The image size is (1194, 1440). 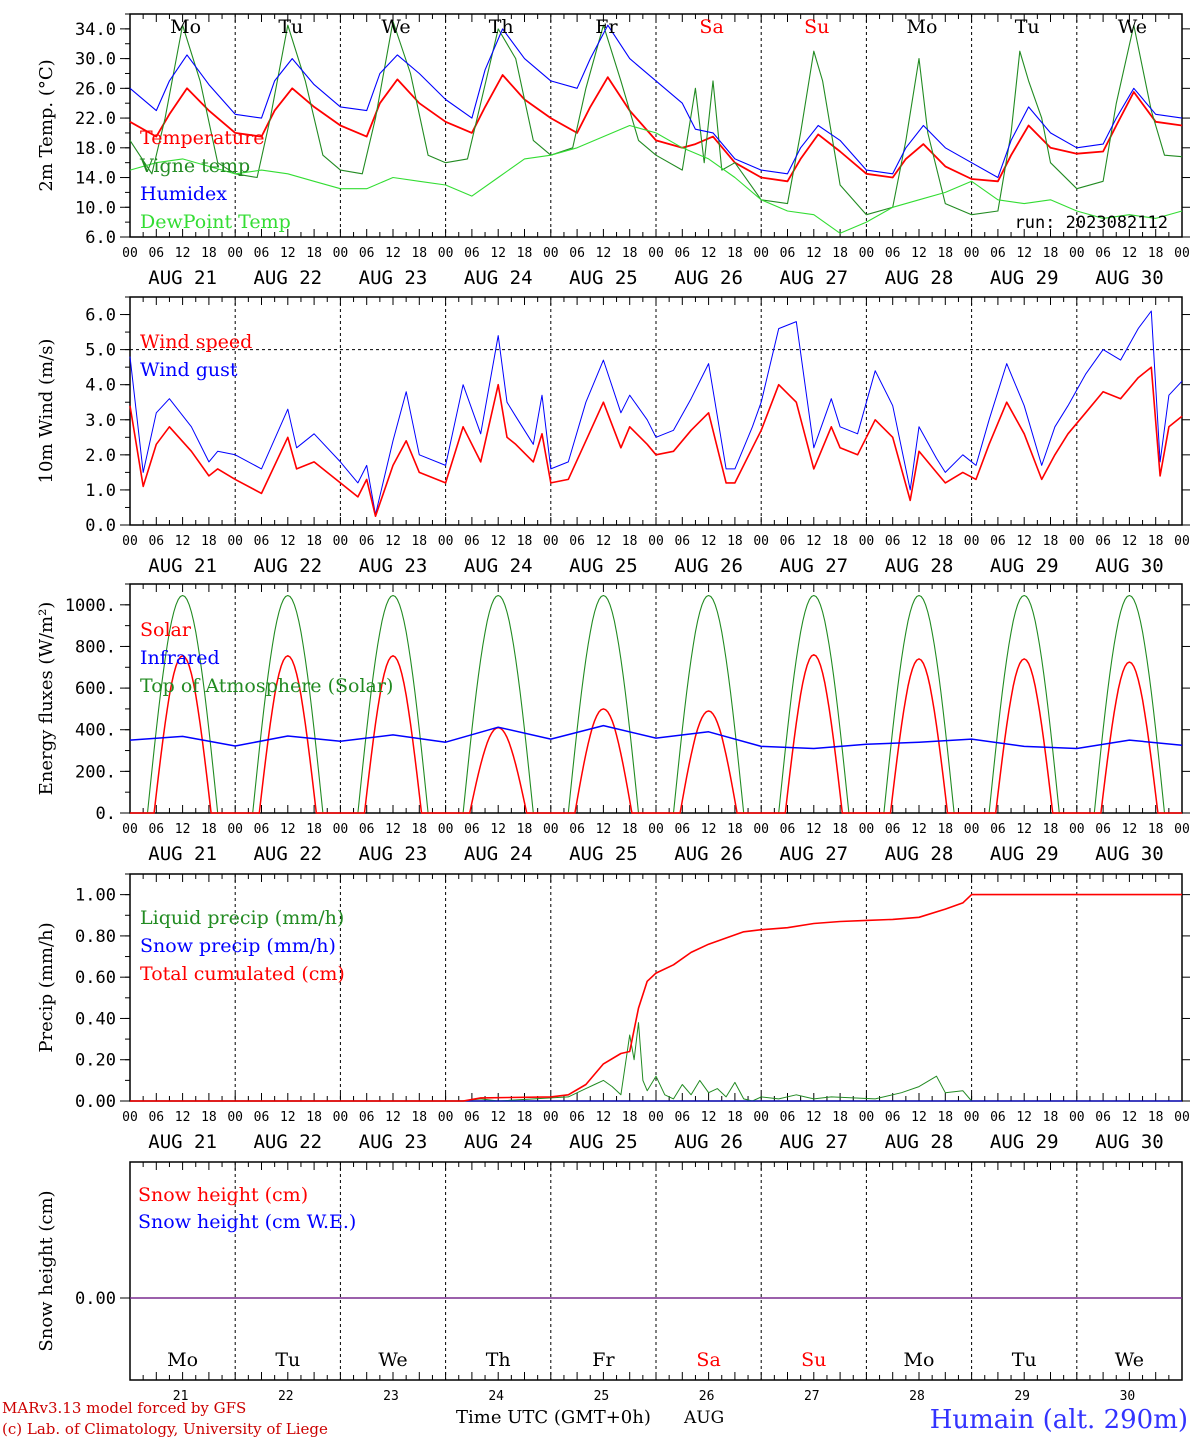 I want to click on y-tick-label: 4.0, so click(x=100, y=386).